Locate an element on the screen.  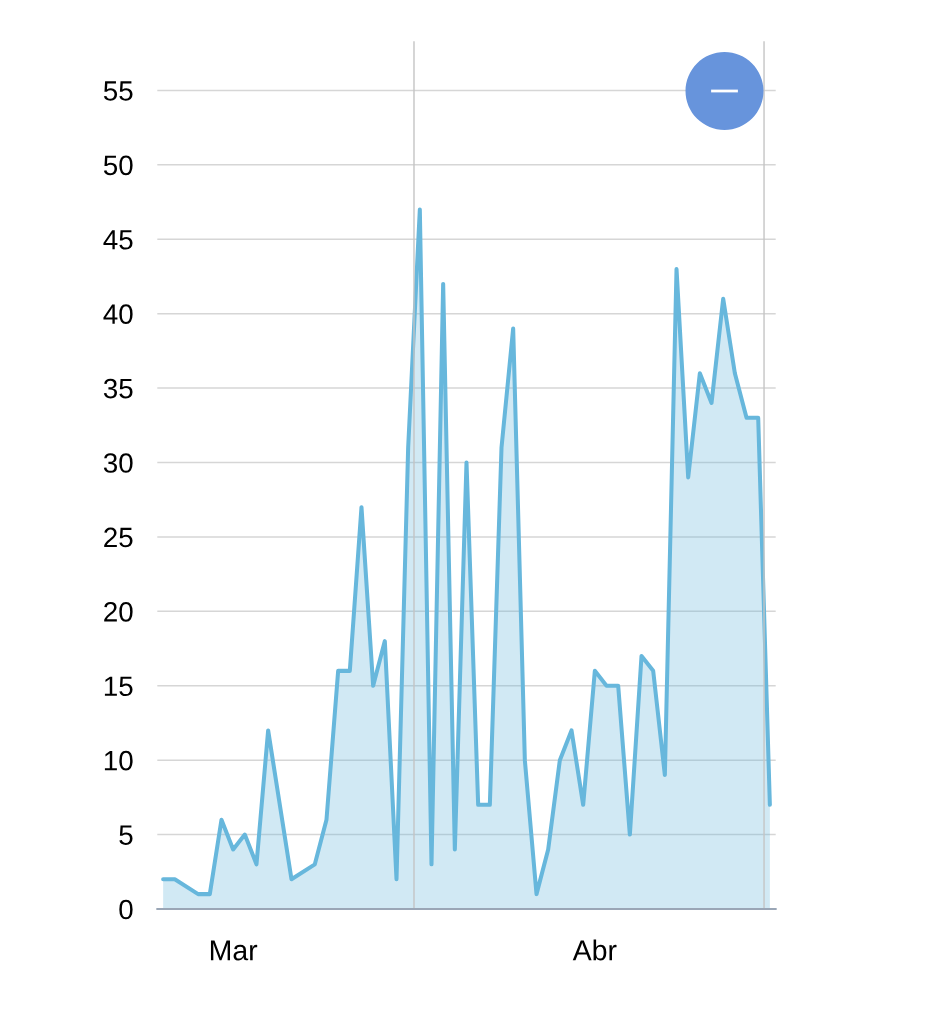
x-tick-label: Mar is located at coordinates (234, 950).